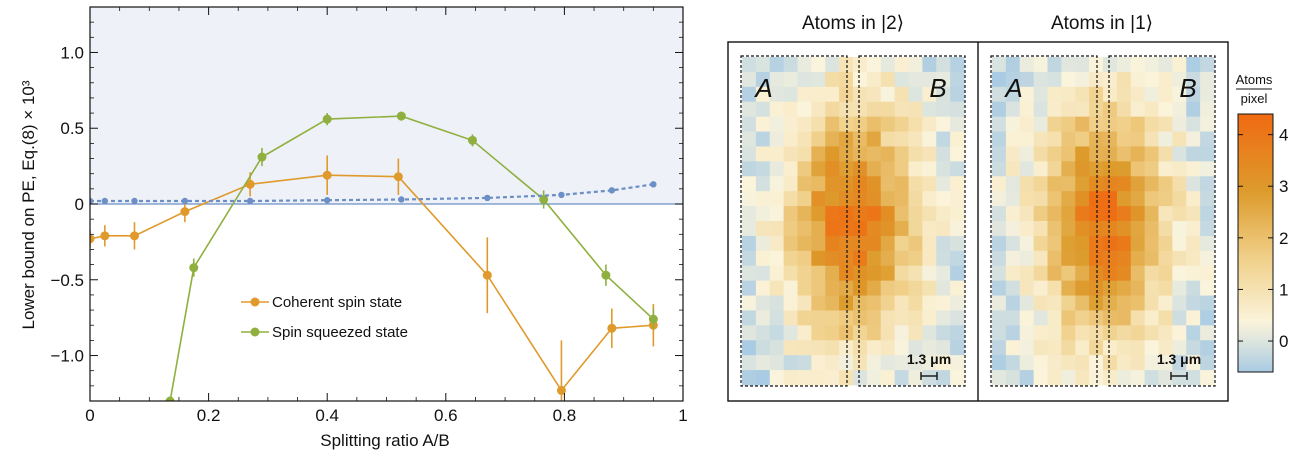 This screenshot has width=1294, height=454. What do you see at coordinates (324, 317) in the screenshot?
I see `legend: Coherent spin state Spin squeezed state` at bounding box center [324, 317].